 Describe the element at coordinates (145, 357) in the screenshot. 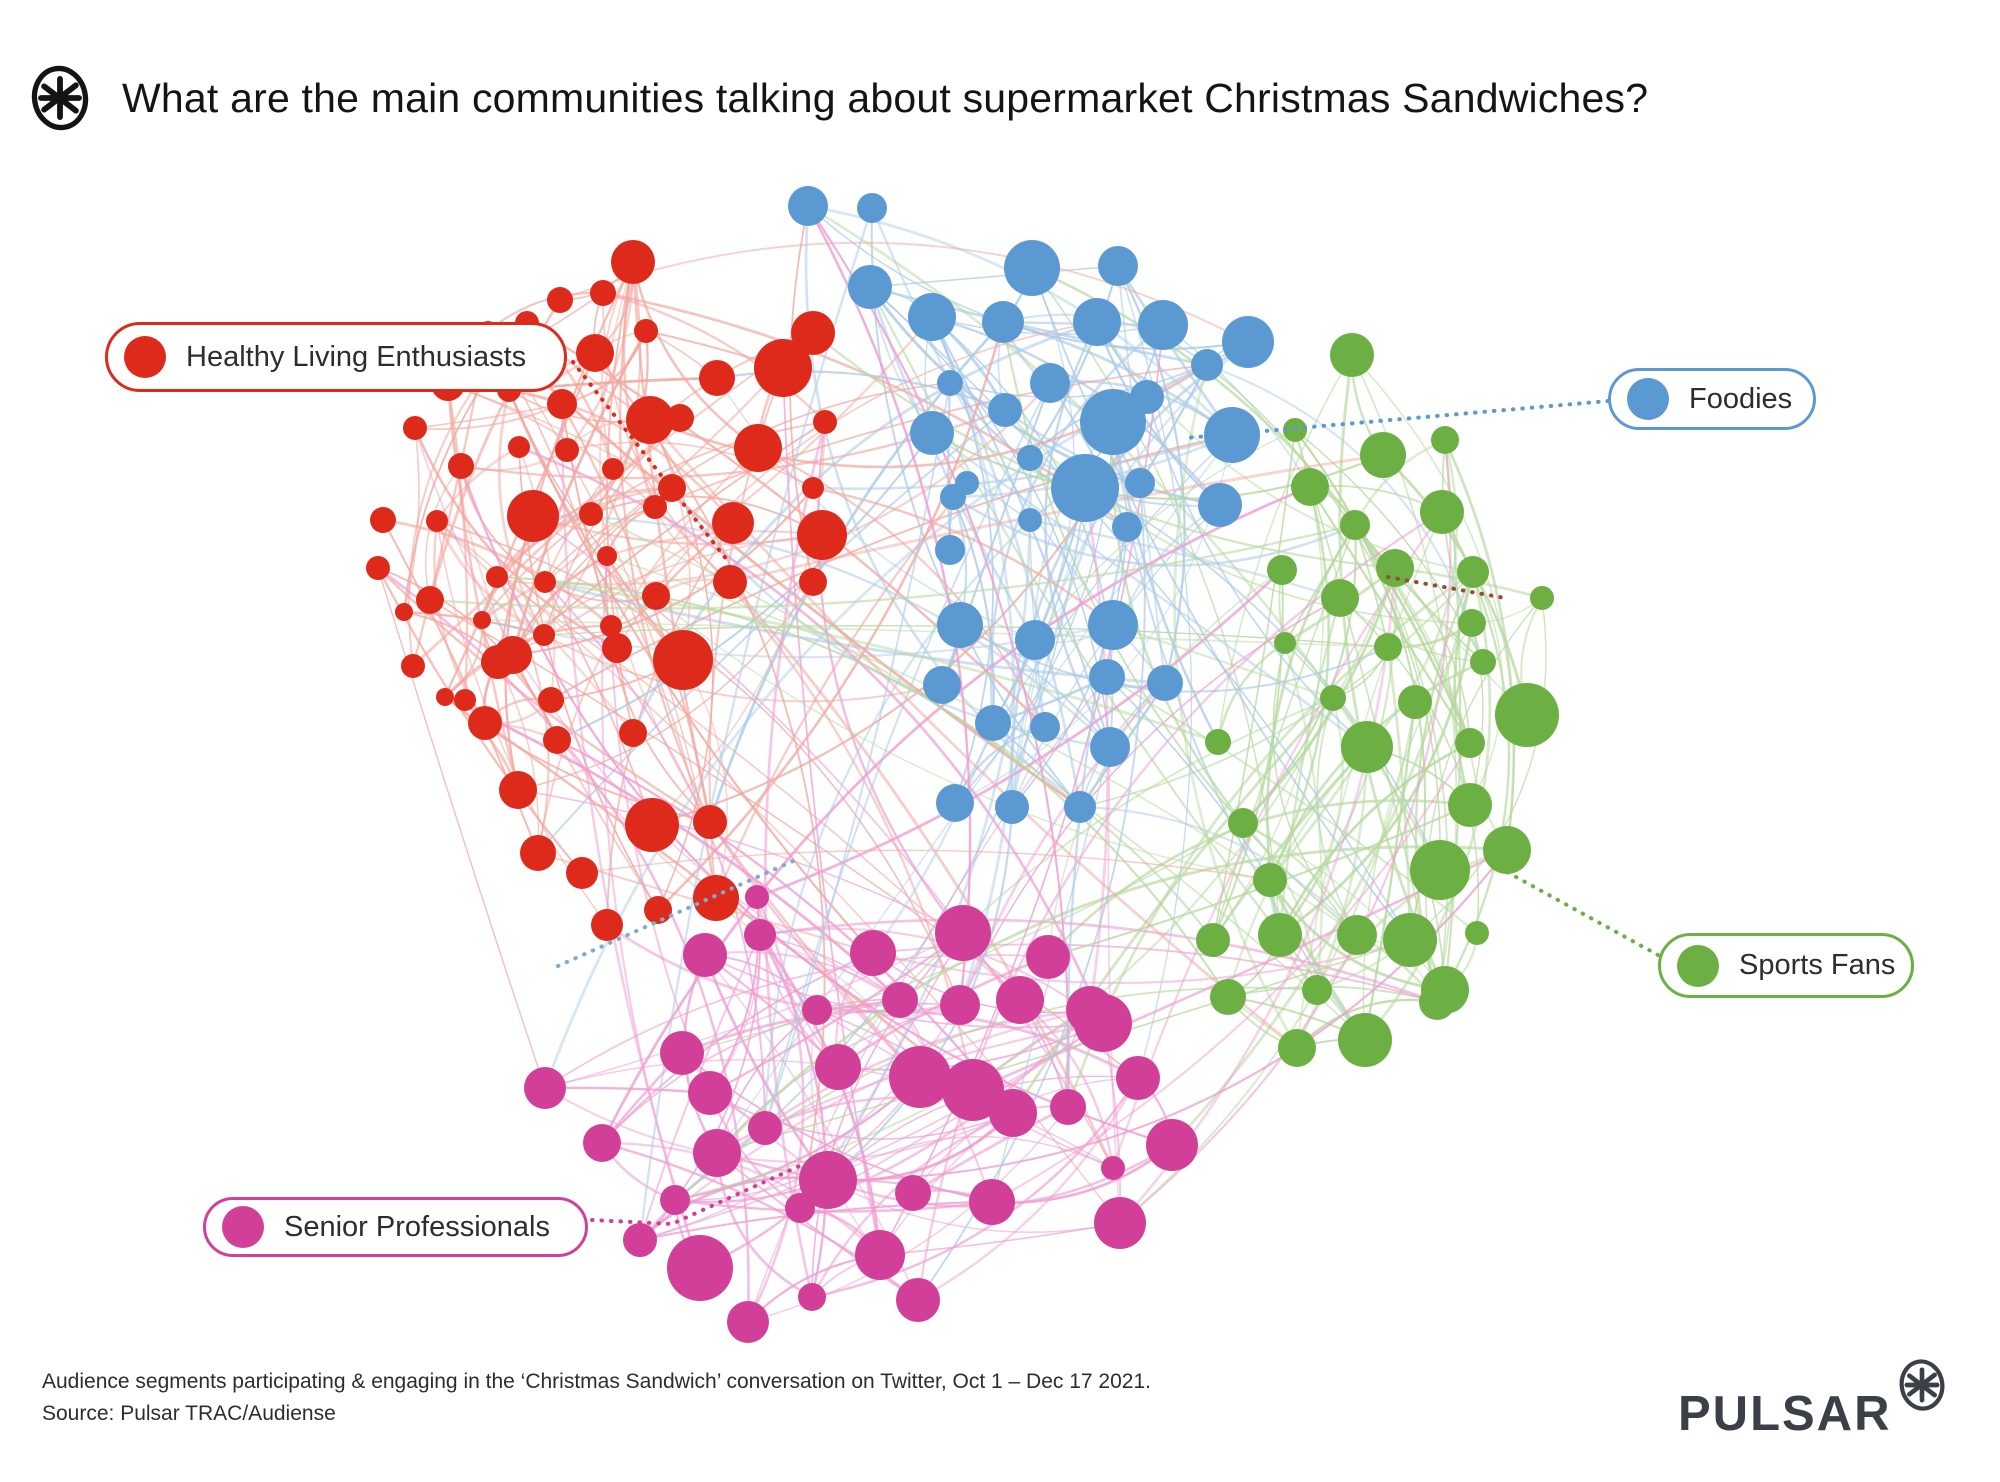

I see `legend-dot-red` at that location.